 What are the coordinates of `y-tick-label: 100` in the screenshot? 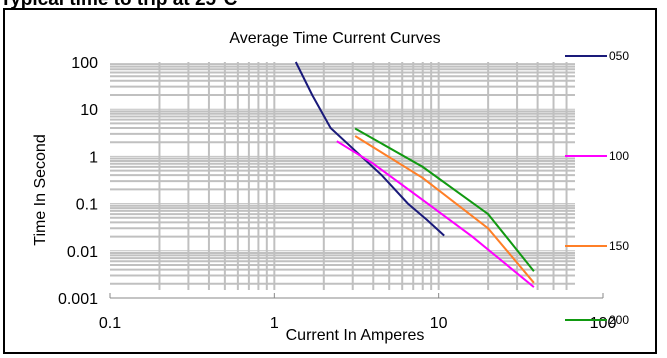 It's located at (84, 63).